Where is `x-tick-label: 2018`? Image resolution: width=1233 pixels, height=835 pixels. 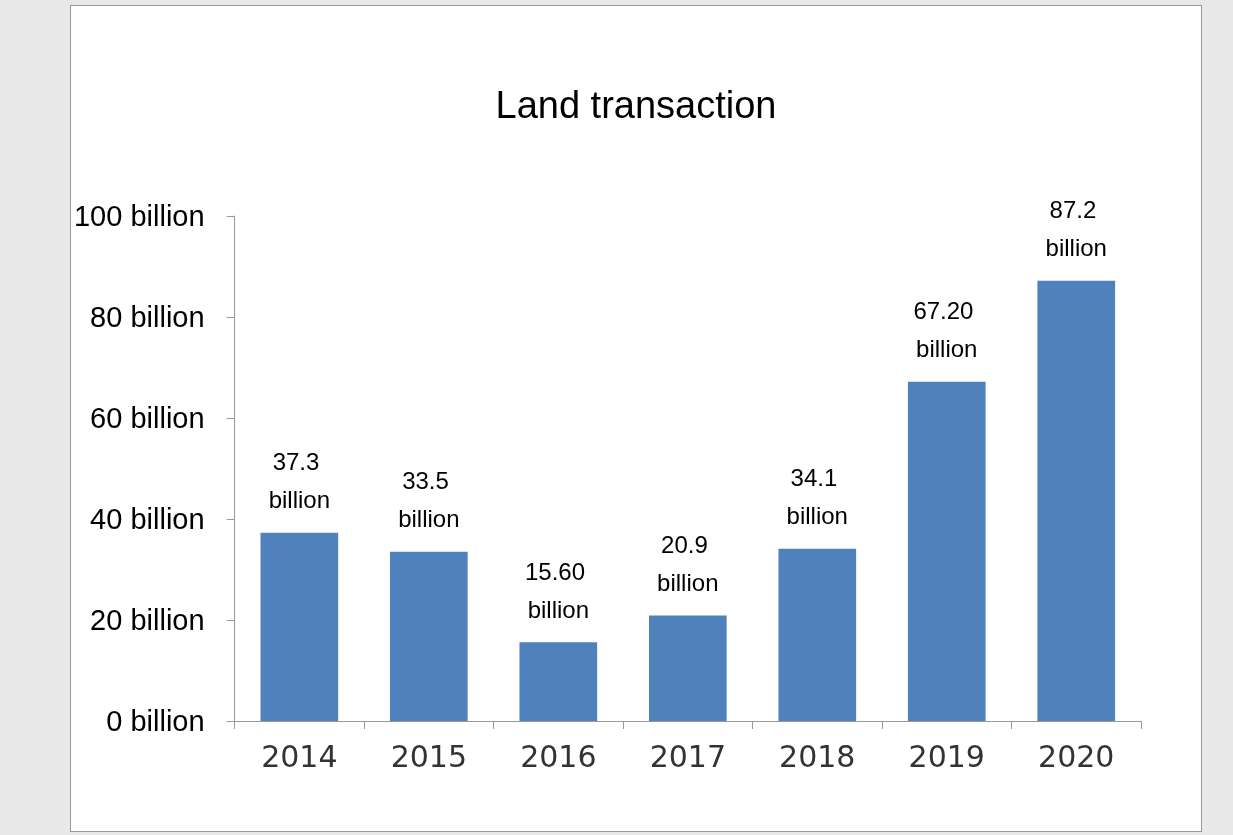
x-tick-label: 2018 is located at coordinates (817, 756).